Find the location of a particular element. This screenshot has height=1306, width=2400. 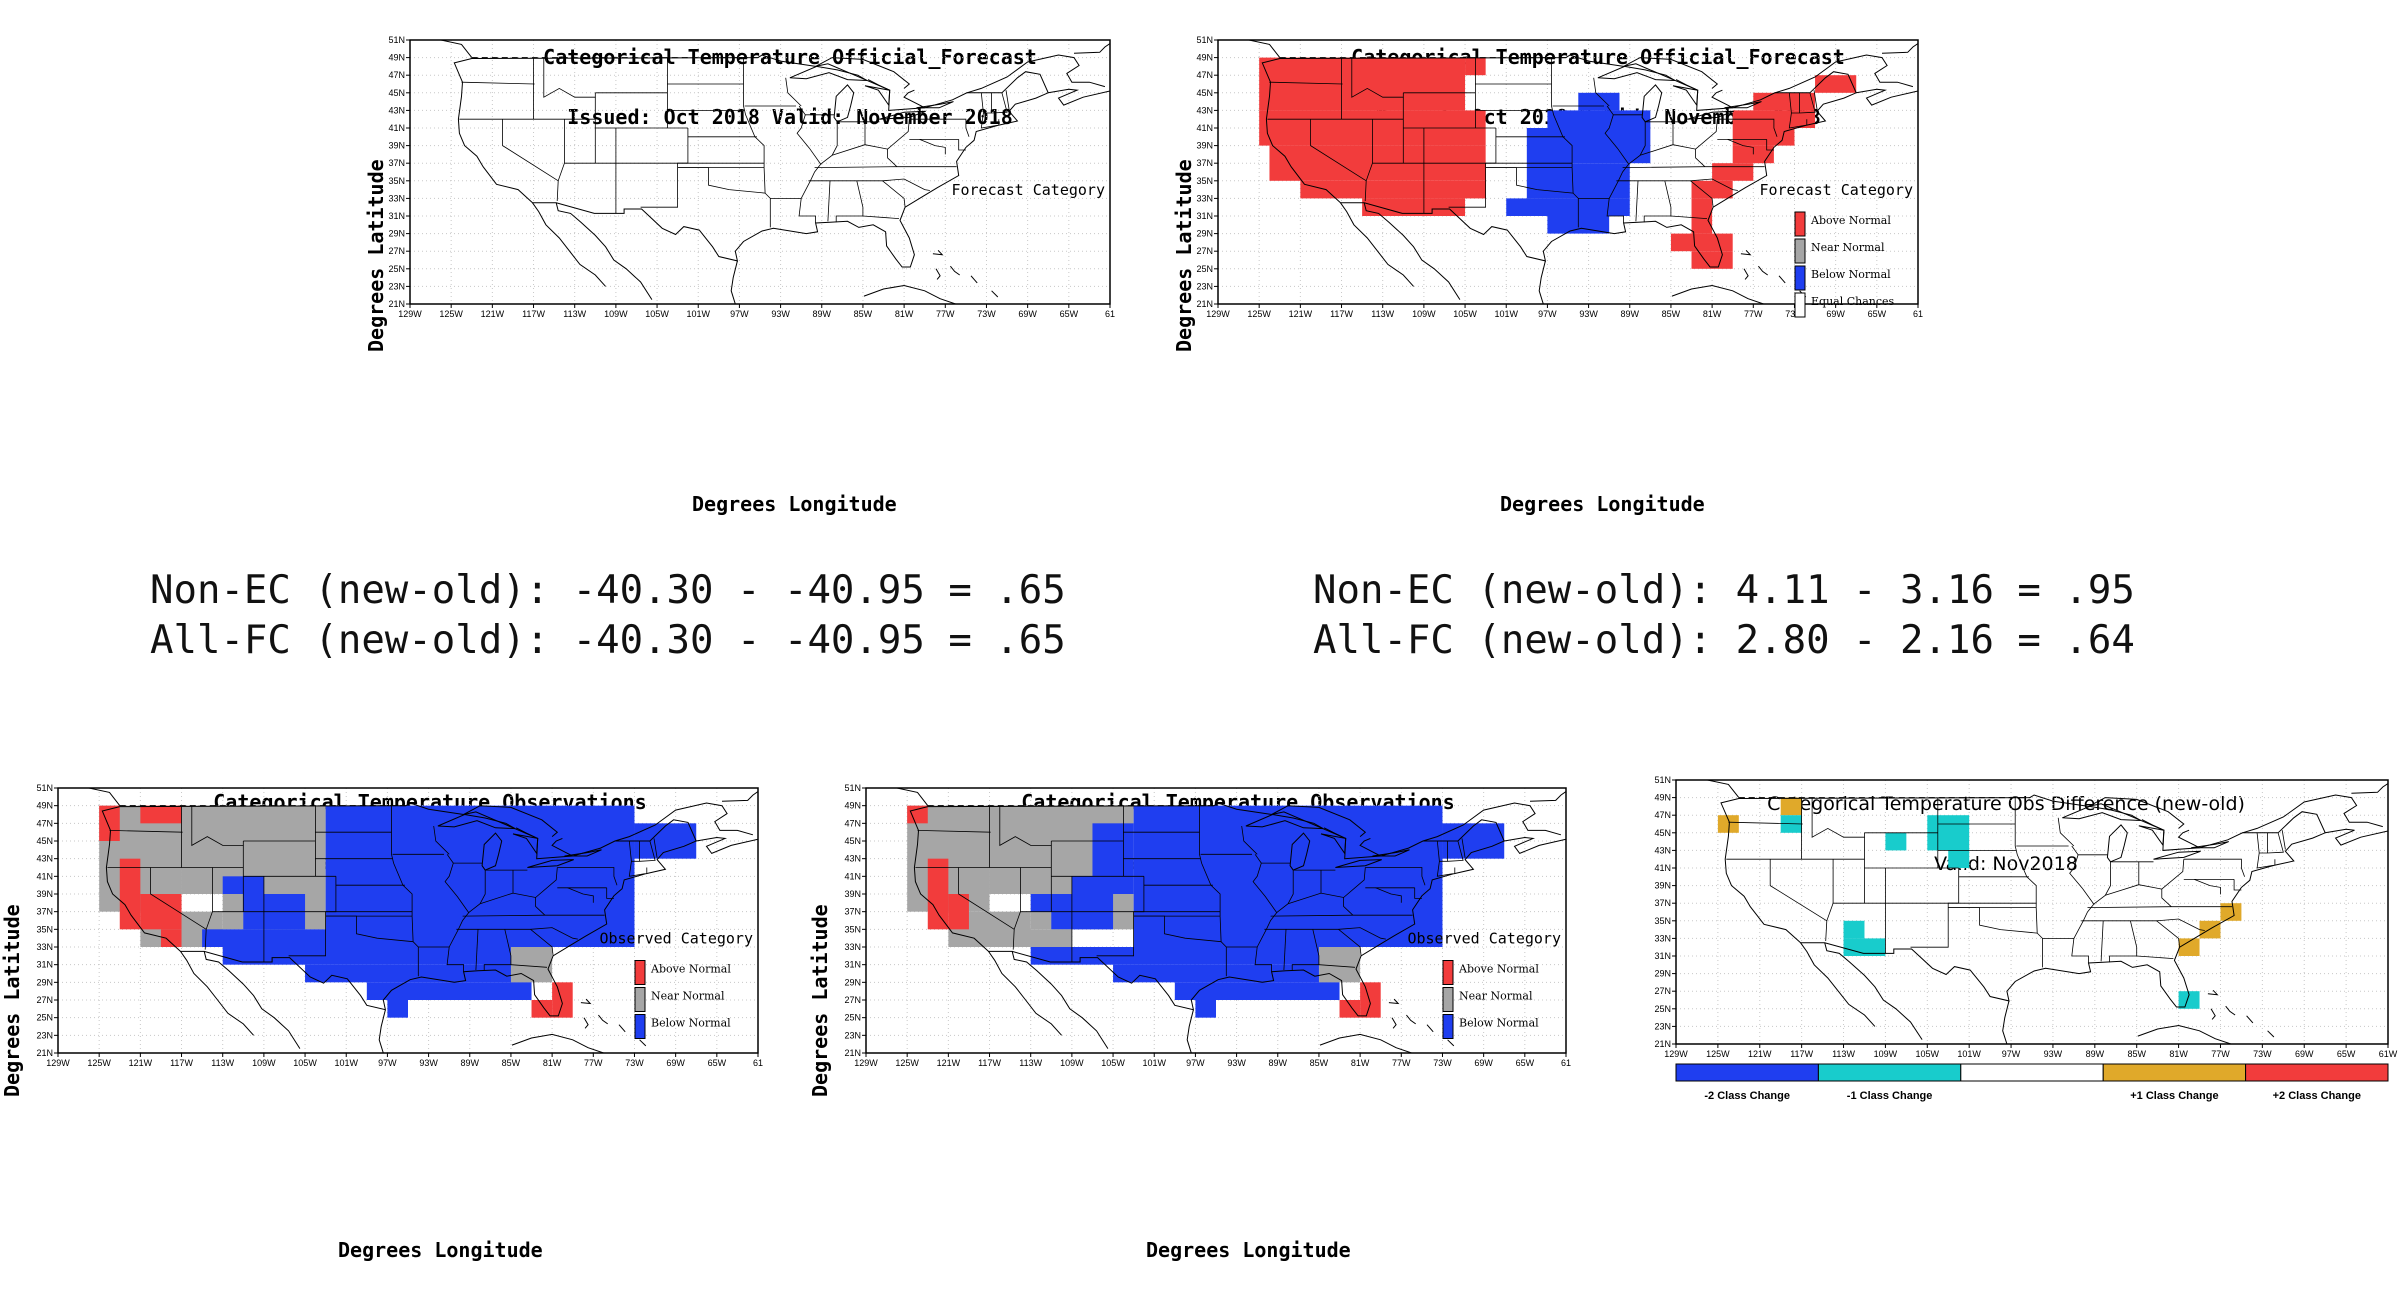

lon-tick-label: 109W is located at coordinates (616, 314).